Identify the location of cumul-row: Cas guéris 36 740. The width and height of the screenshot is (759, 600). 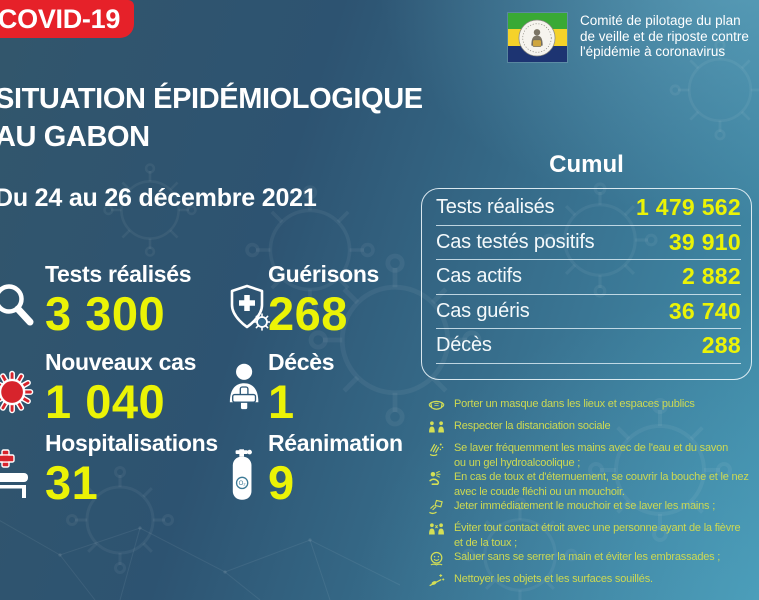
(588, 312).